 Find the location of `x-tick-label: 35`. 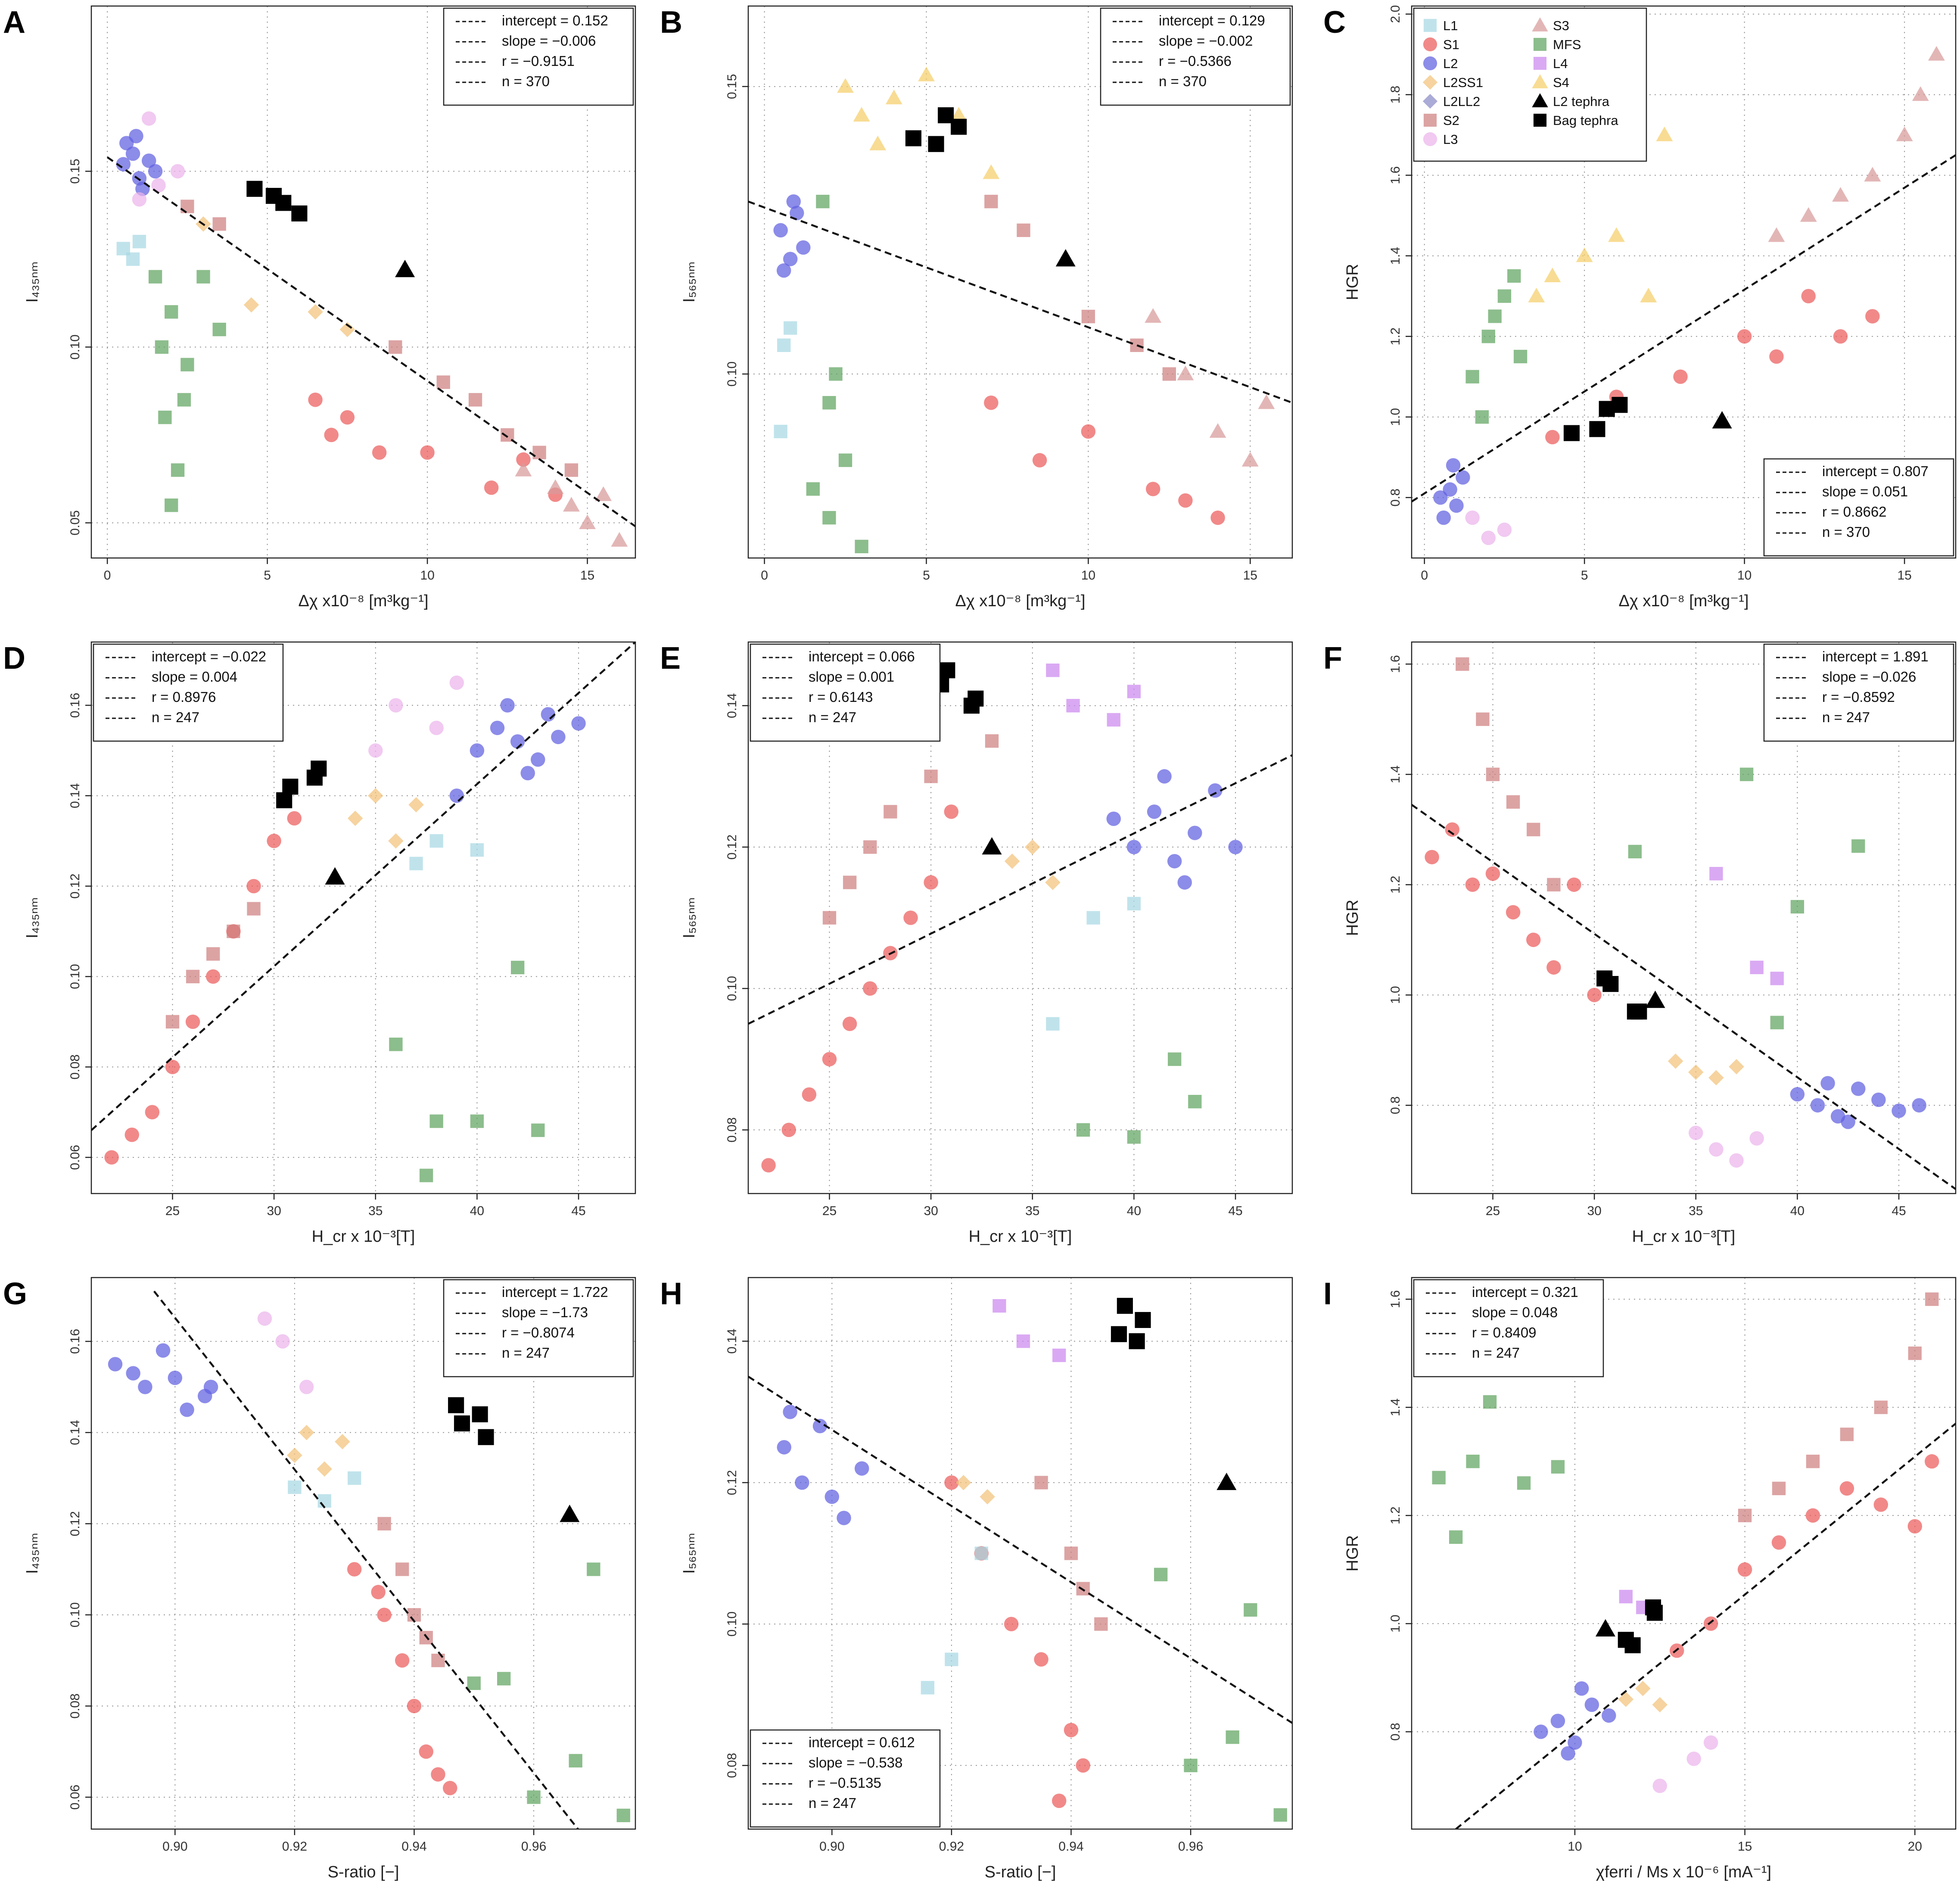

x-tick-label: 35 is located at coordinates (376, 1211).